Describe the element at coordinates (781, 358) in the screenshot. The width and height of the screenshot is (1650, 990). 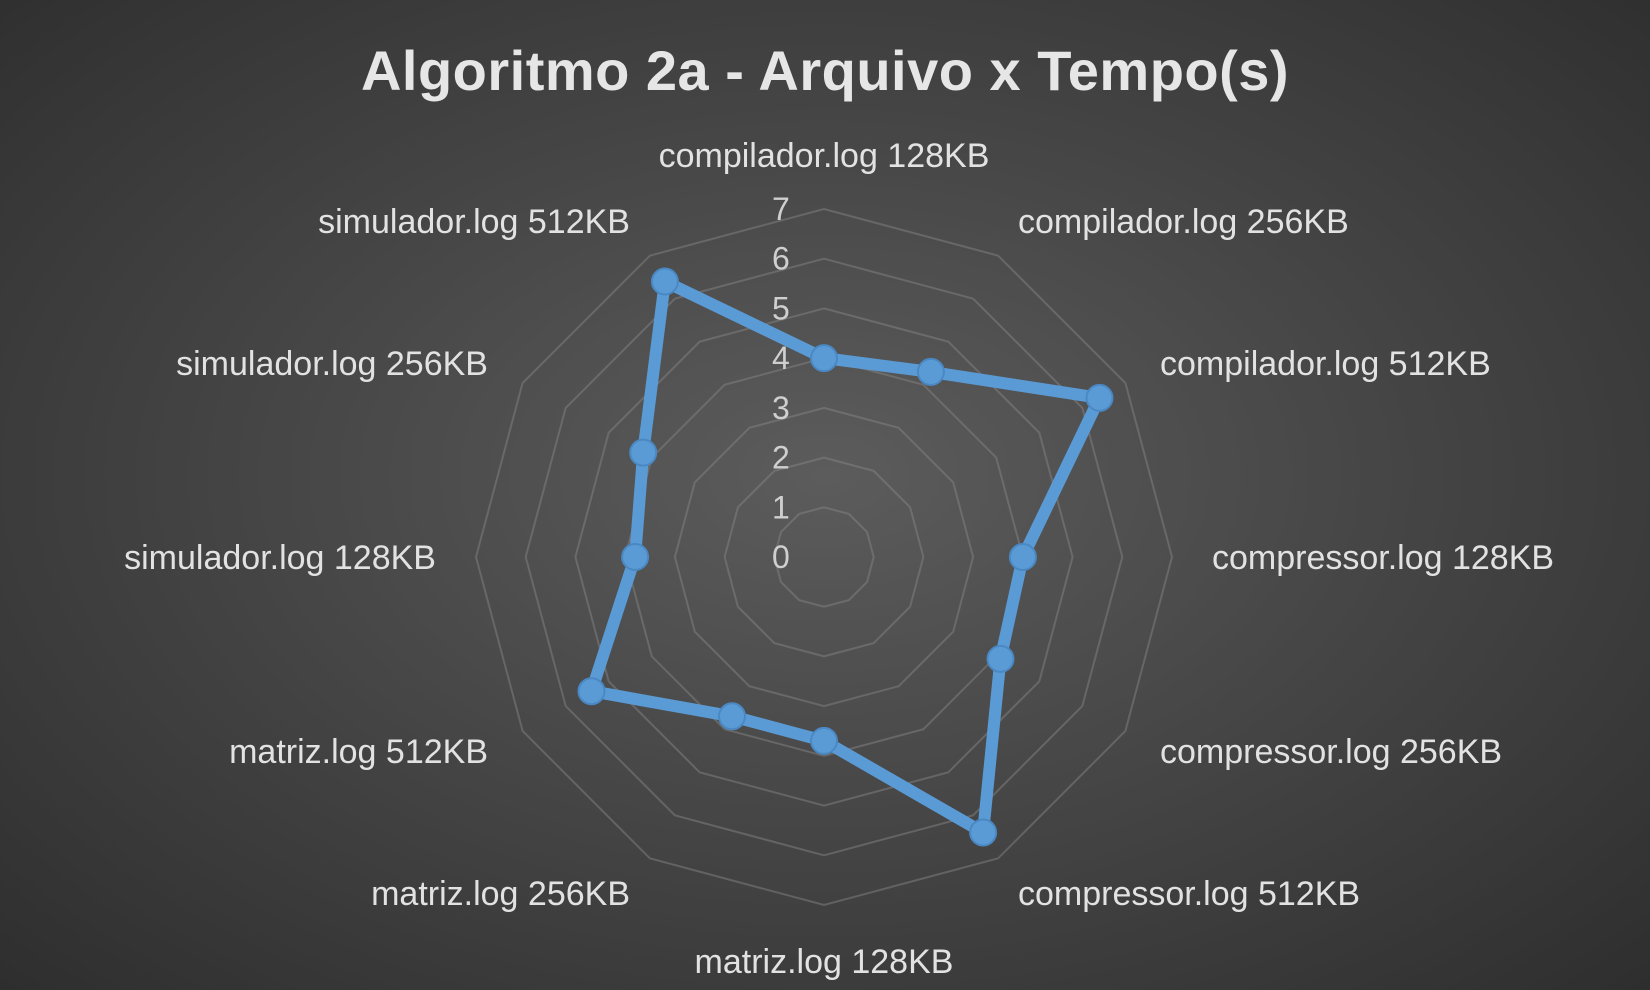
I see `tick-label: 4` at that location.